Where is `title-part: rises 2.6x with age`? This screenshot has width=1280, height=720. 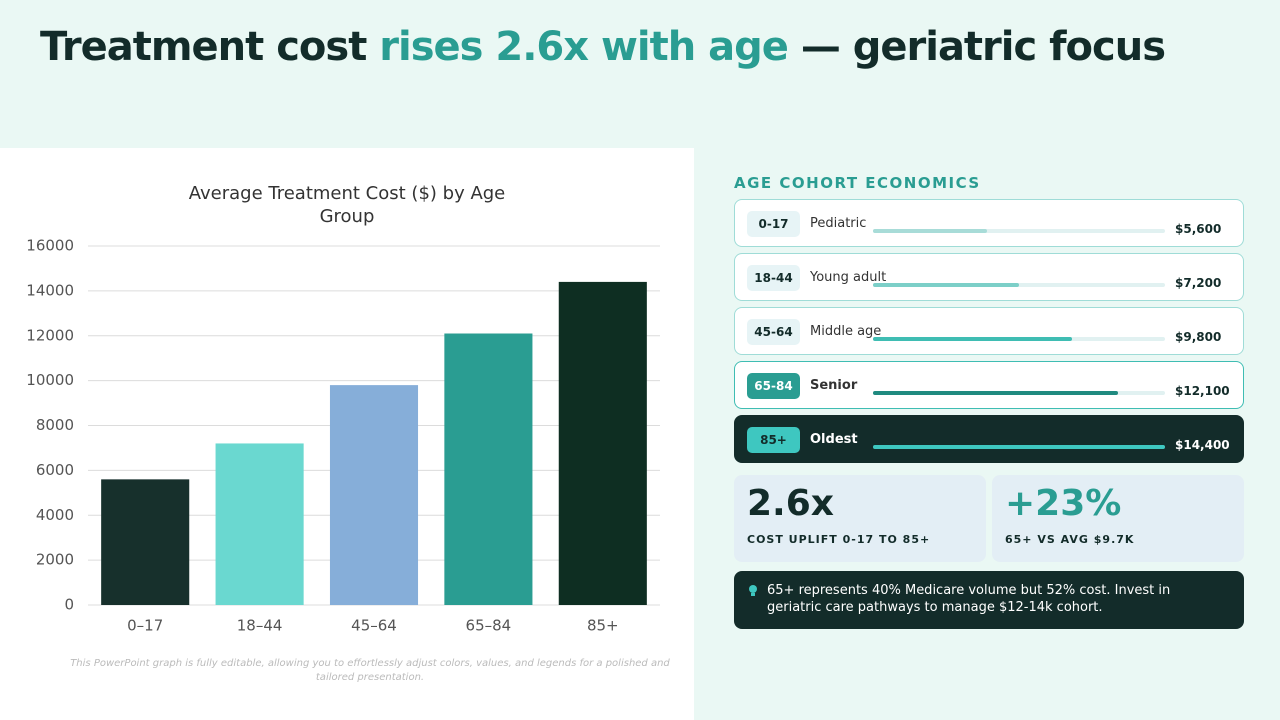
title-part: rises 2.6x with age is located at coordinates (584, 47).